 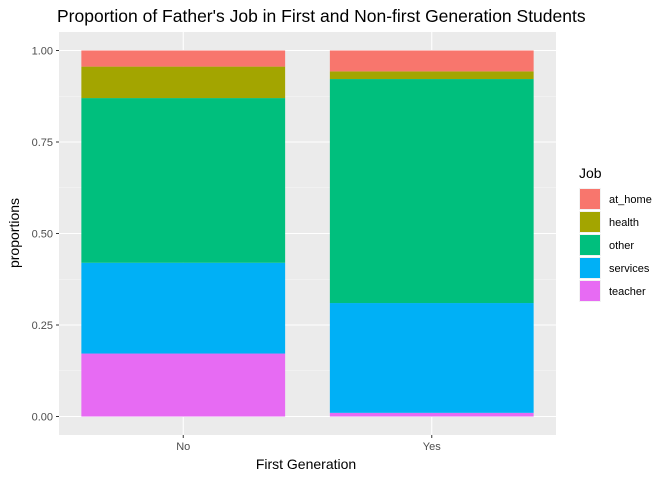 What do you see at coordinates (621, 246) in the screenshot?
I see `legend-label-other: other` at bounding box center [621, 246].